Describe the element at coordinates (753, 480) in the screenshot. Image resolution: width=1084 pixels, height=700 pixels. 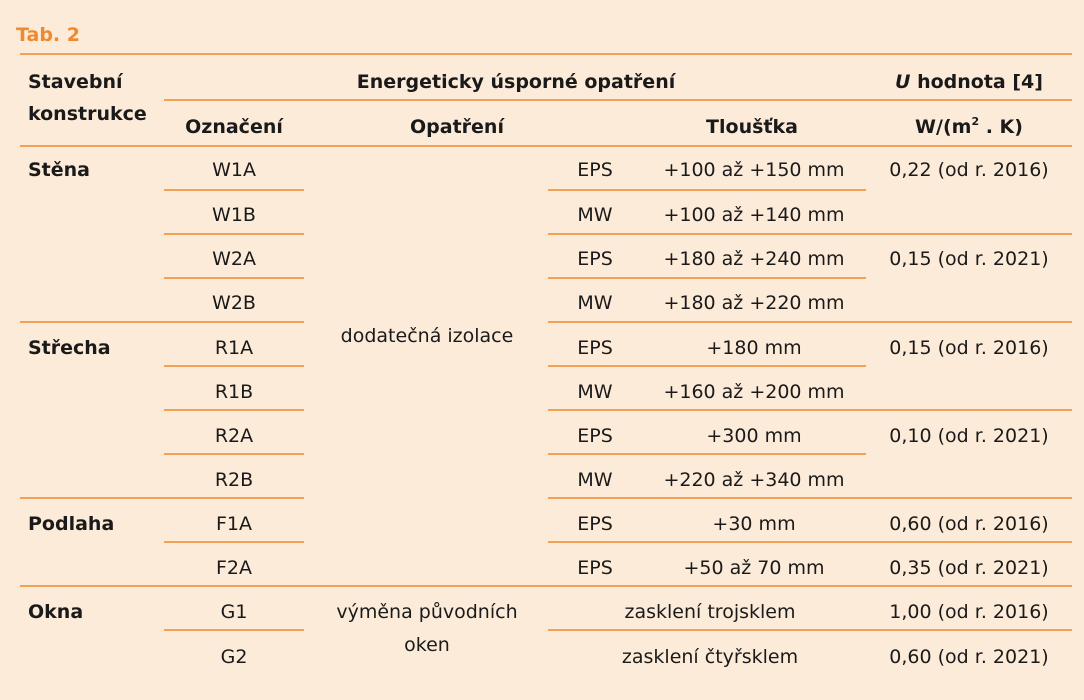
I see `thickness-cell: +220 až +340 mm` at that location.